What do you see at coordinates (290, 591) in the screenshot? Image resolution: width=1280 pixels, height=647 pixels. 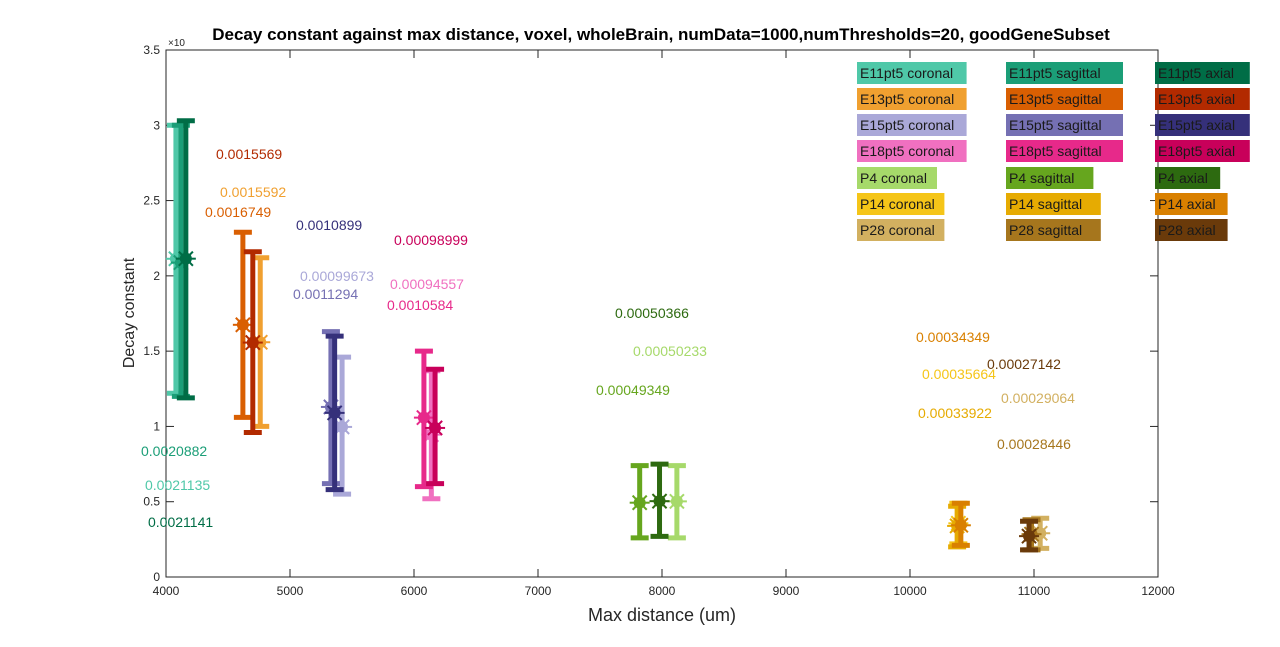 I see `x-tick-label: 5000` at bounding box center [290, 591].